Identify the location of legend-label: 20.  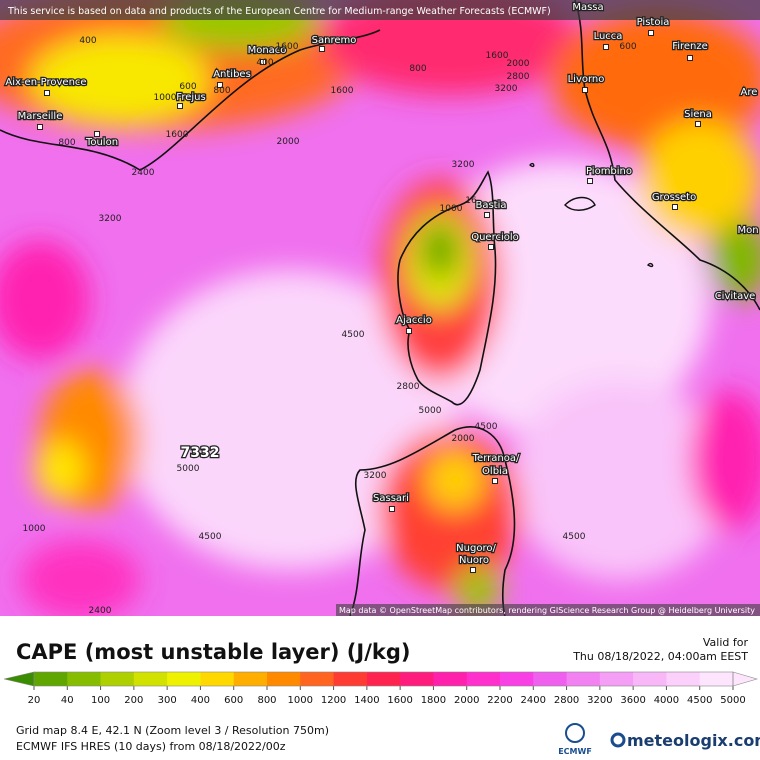
(34, 700).